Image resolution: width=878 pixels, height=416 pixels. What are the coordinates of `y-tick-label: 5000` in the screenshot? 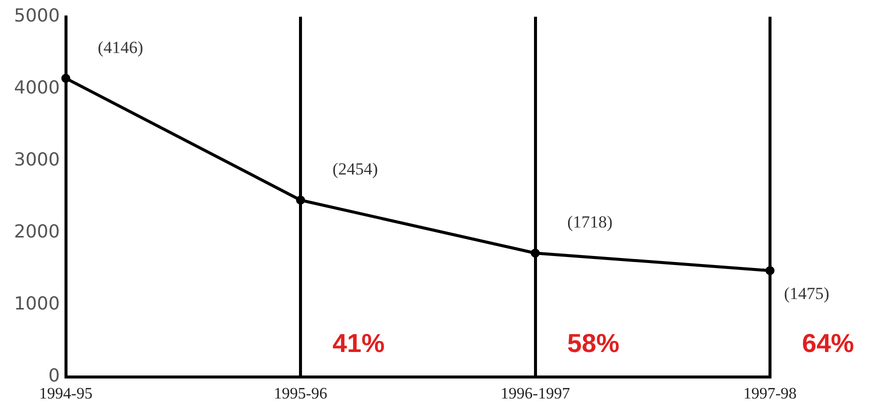 It's located at (37, 15).